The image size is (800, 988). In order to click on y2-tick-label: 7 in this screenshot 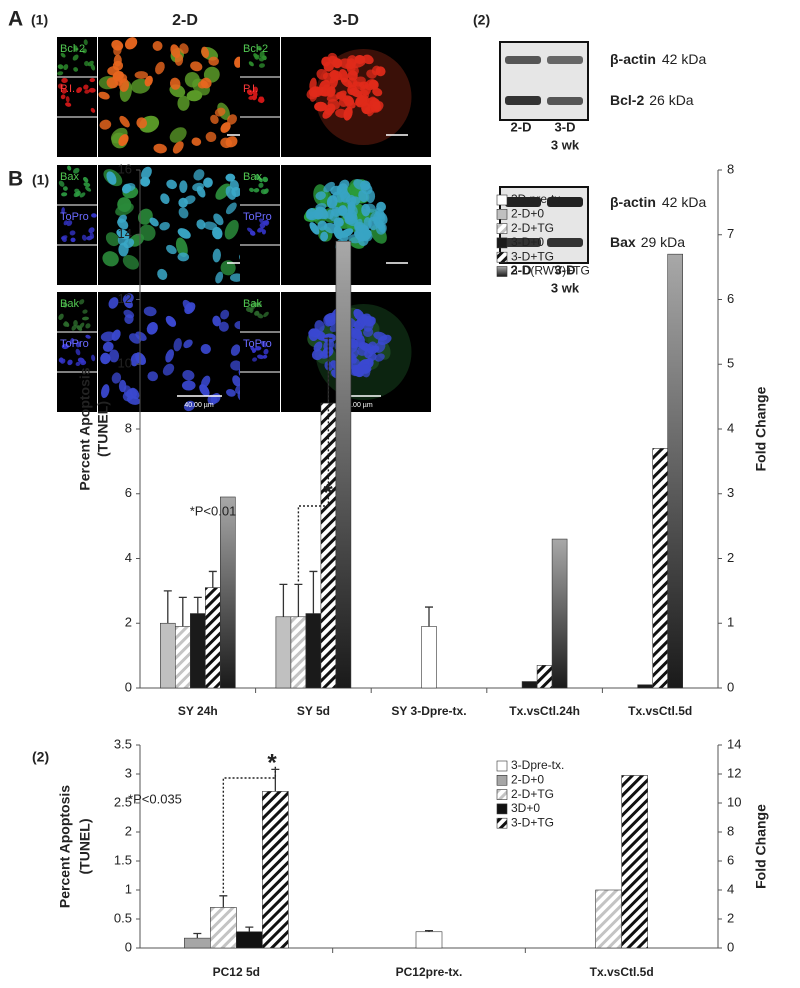, I will do `click(730, 233)`.